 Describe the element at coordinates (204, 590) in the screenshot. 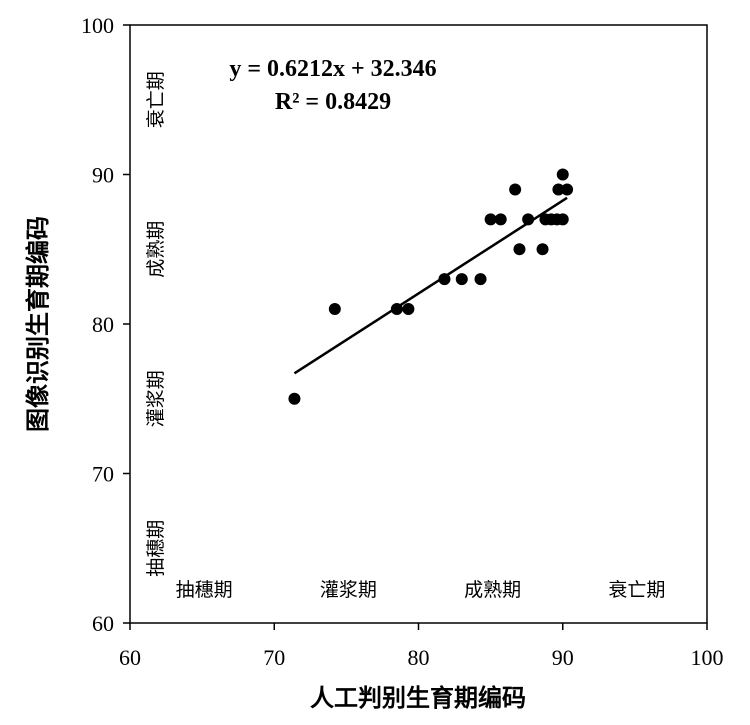

I see `x-stage-label: 抽穗期` at that location.